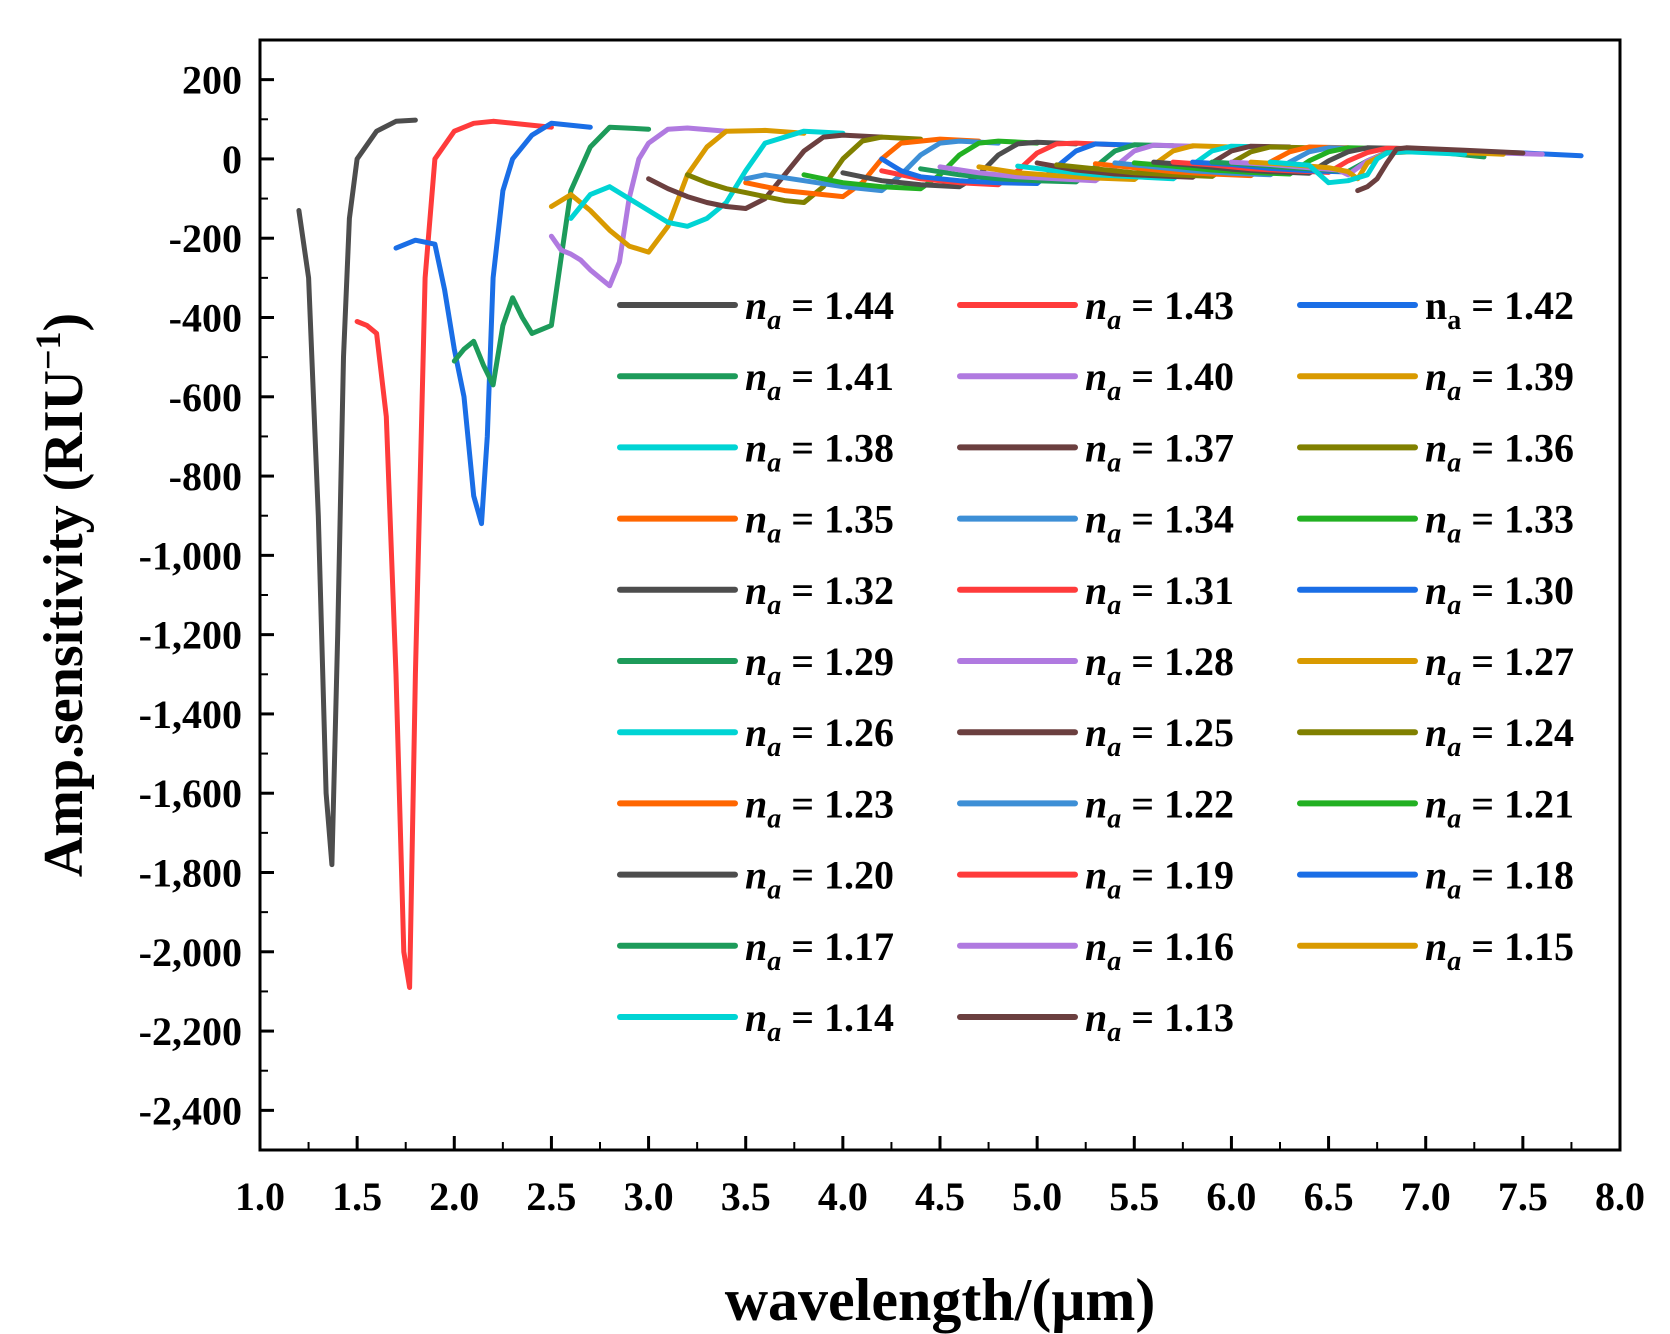 The image size is (1670, 1334). I want to click on legend-item: na = 1.26, so click(755, 736).